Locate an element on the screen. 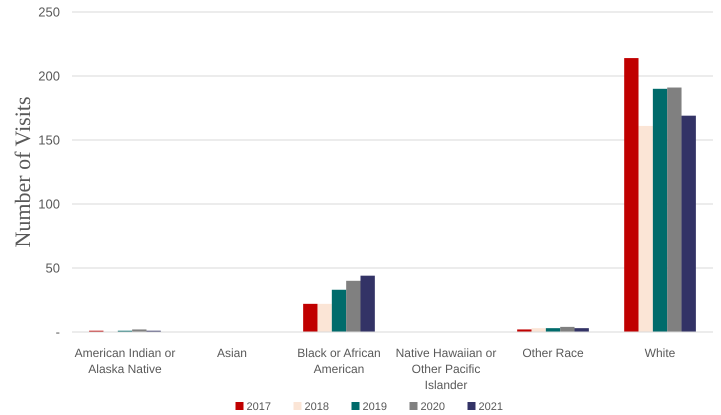 This screenshot has height=415, width=721. x-tick-label: Asian is located at coordinates (231, 353).